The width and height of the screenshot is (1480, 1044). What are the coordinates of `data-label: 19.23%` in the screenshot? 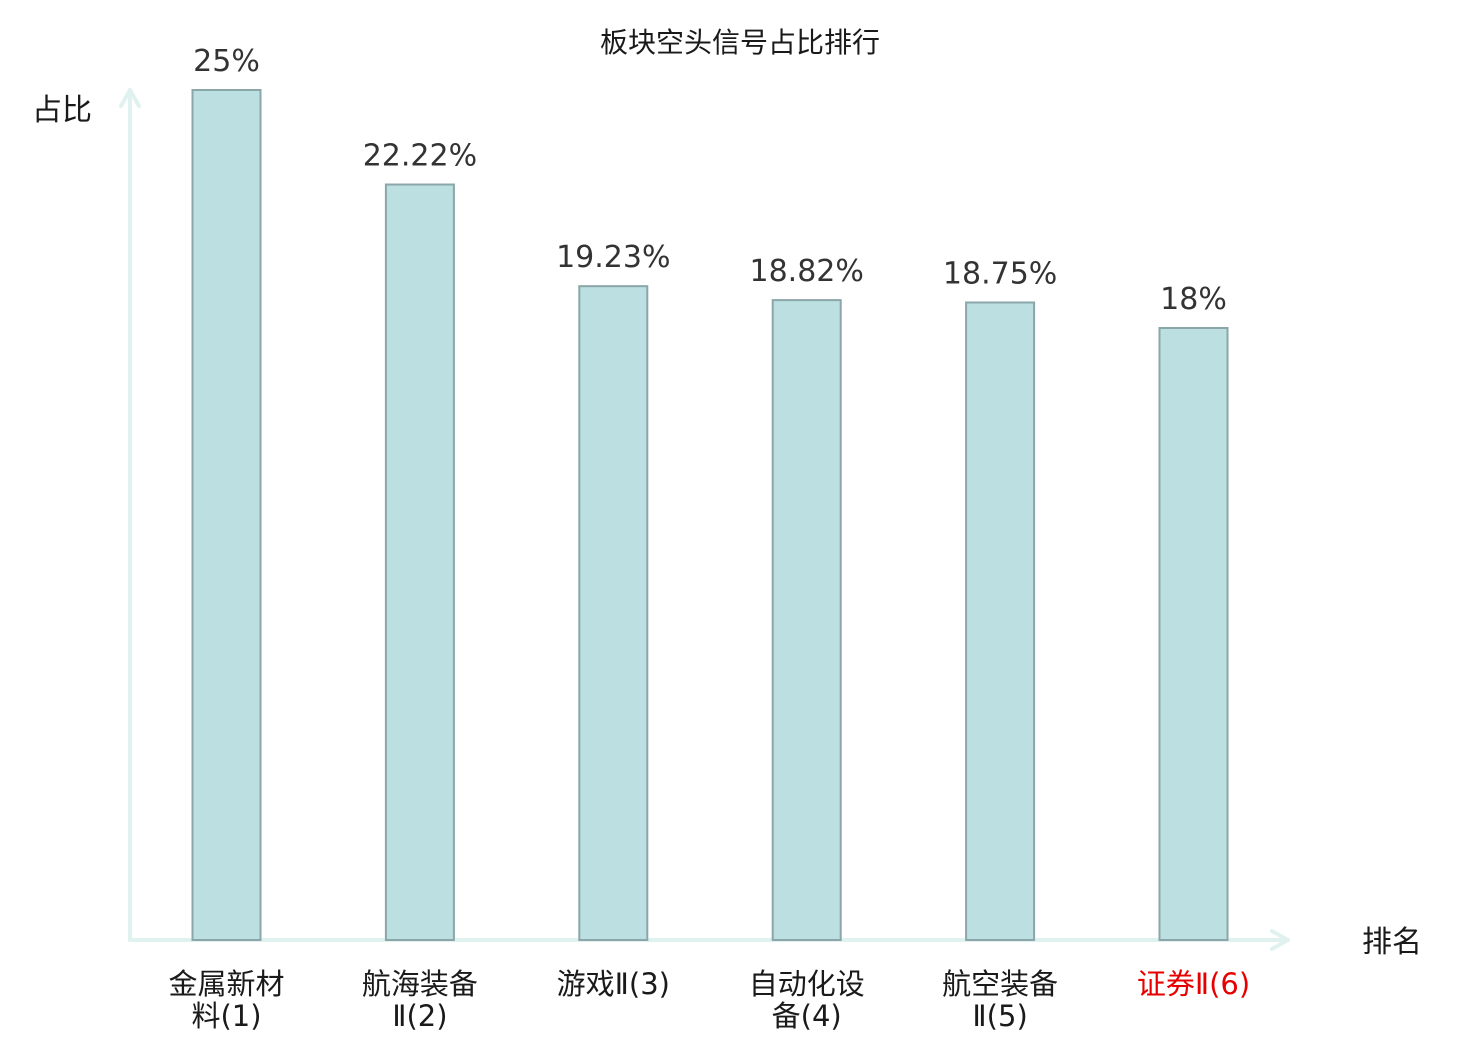 It's located at (613, 257).